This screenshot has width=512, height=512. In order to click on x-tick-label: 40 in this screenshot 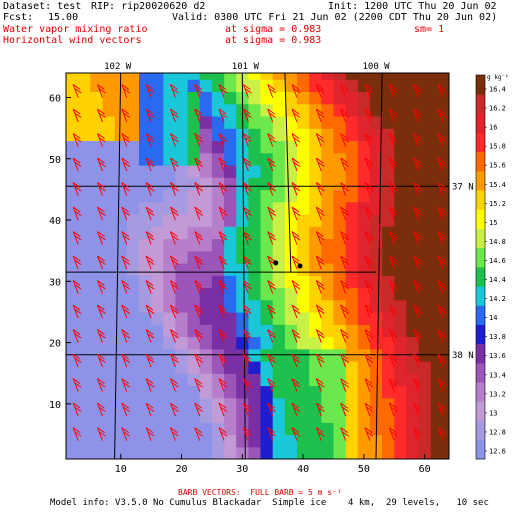, I will do `click(303, 469)`.